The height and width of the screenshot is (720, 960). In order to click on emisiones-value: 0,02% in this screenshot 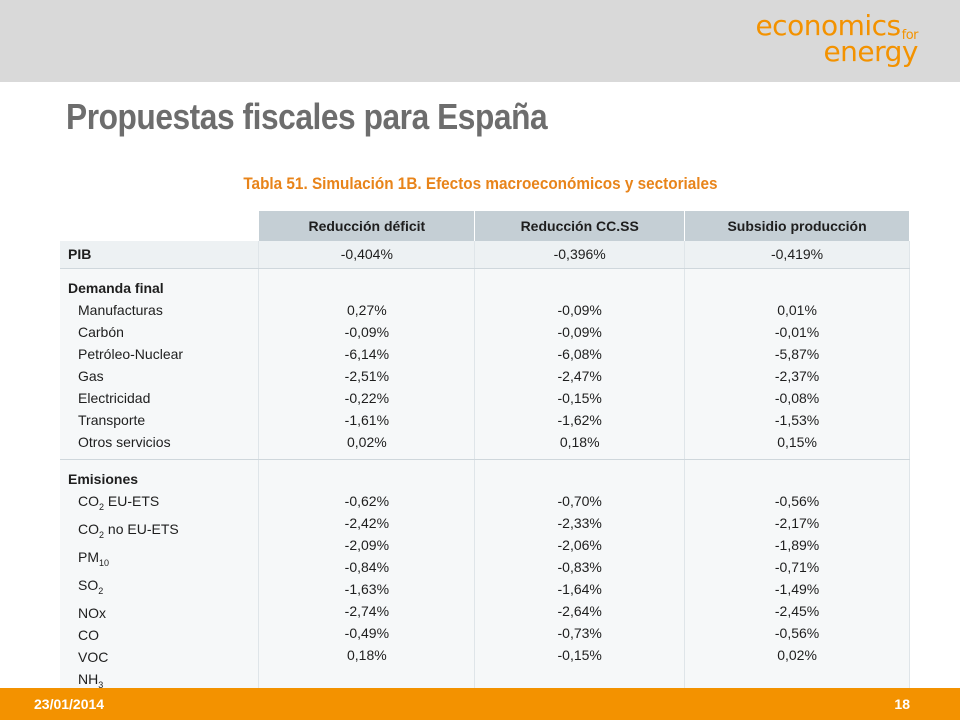, I will do `click(797, 654)`.